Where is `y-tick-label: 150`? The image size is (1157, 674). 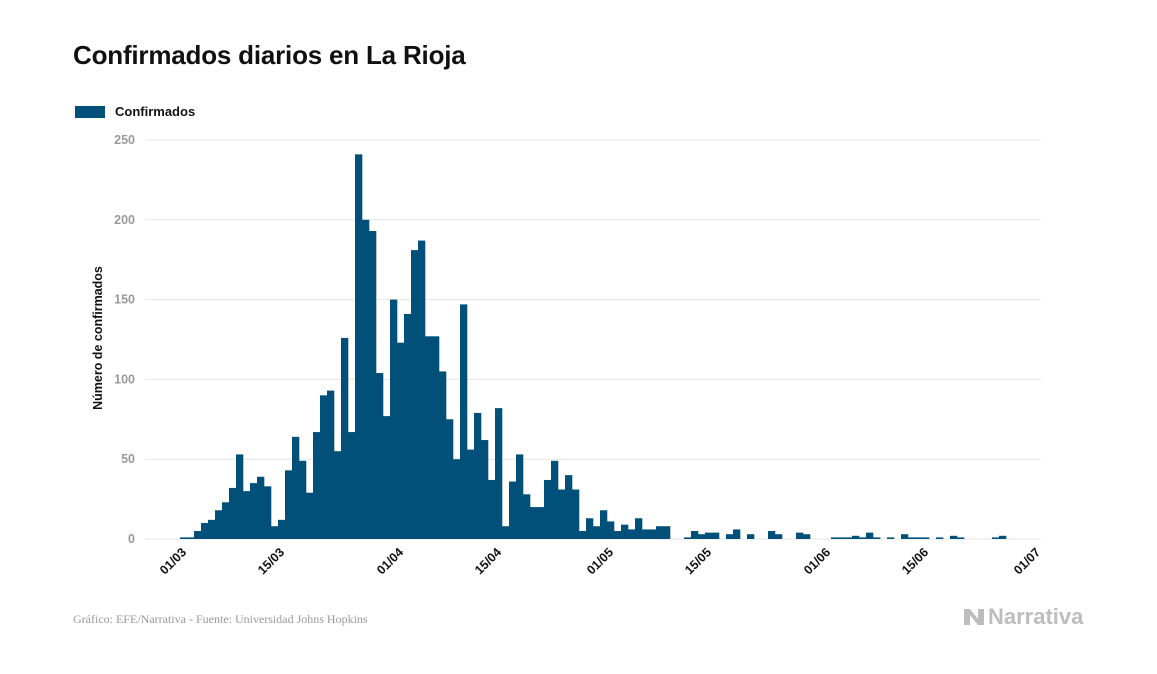
y-tick-label: 150 is located at coordinates (124, 300).